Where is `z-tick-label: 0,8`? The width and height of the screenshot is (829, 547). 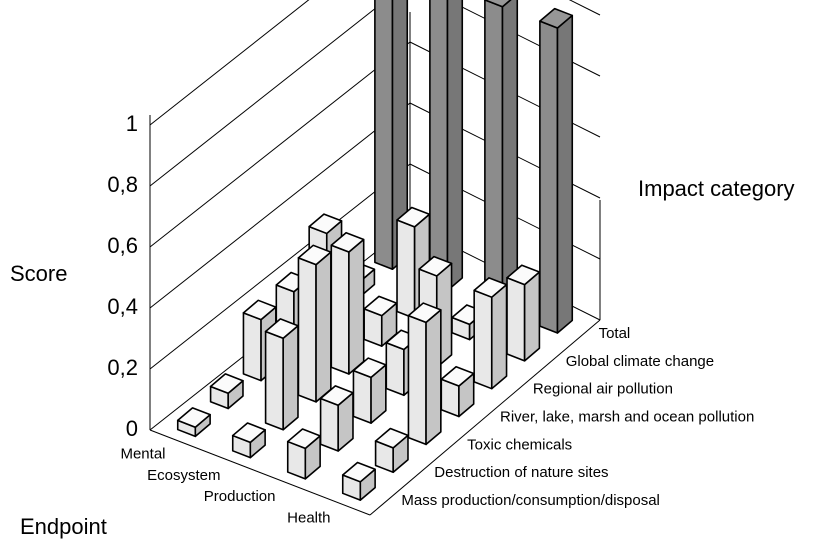 z-tick-label: 0,8 is located at coordinates (122, 184).